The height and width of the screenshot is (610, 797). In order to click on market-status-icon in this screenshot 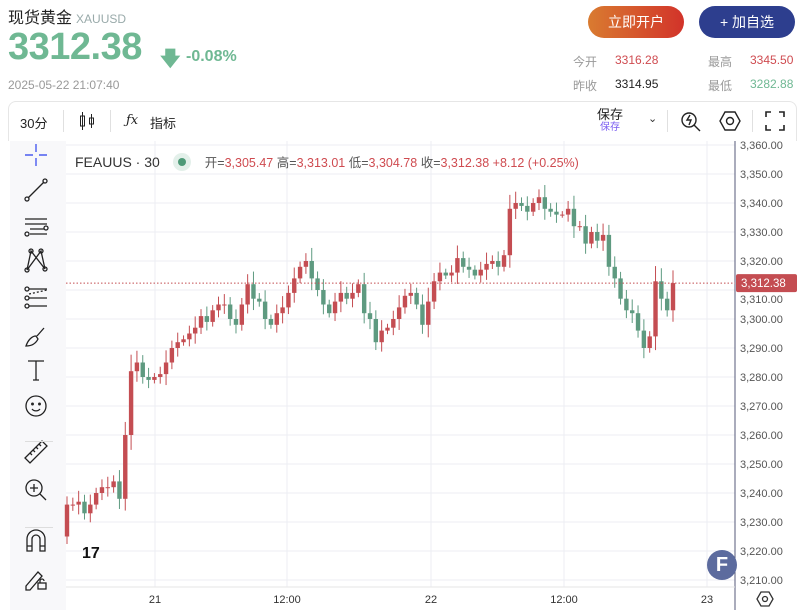, I will do `click(182, 162)`.